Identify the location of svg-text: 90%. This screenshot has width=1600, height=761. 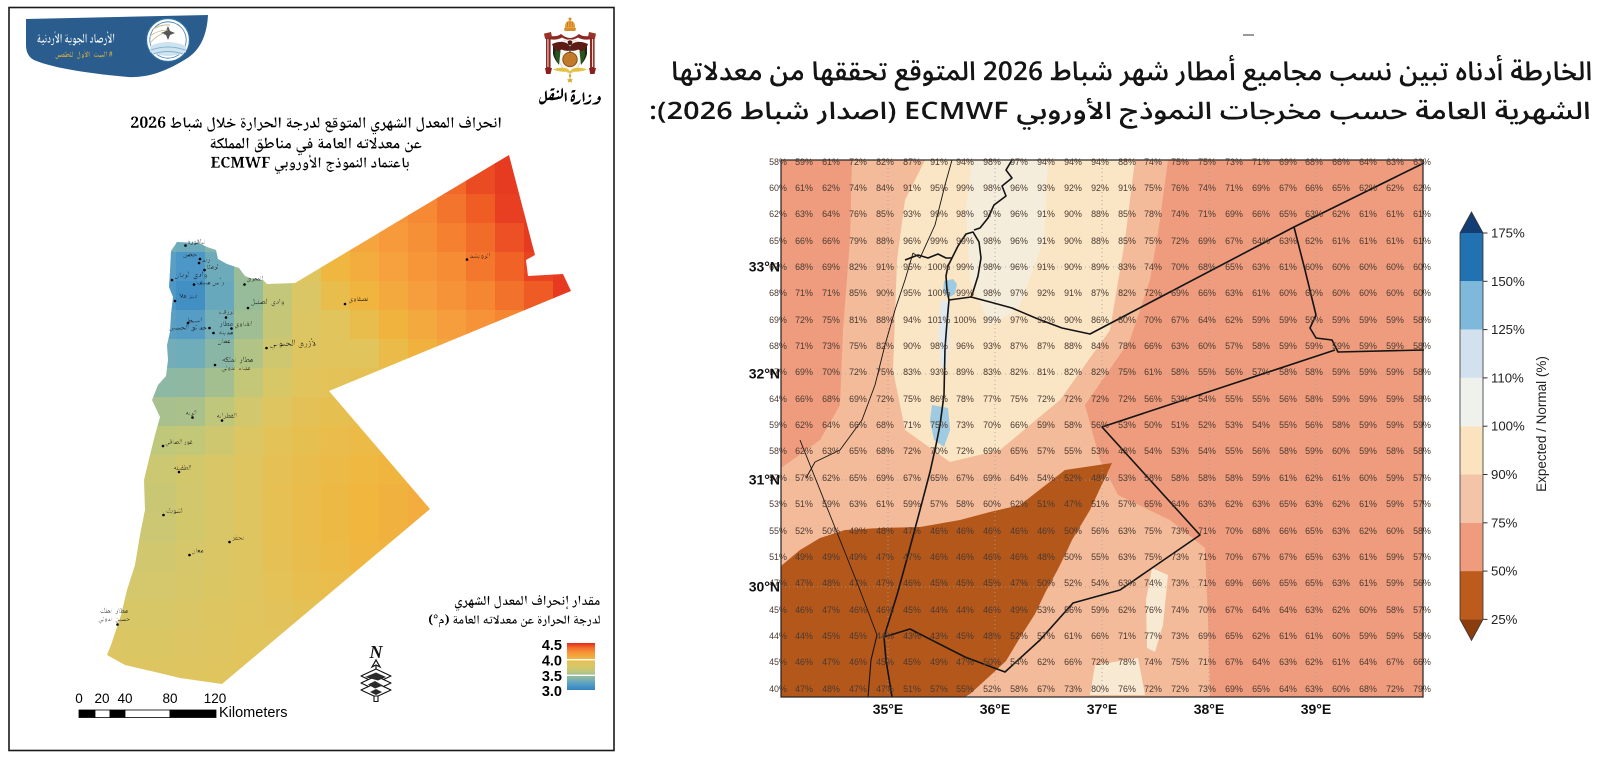
(912, 346).